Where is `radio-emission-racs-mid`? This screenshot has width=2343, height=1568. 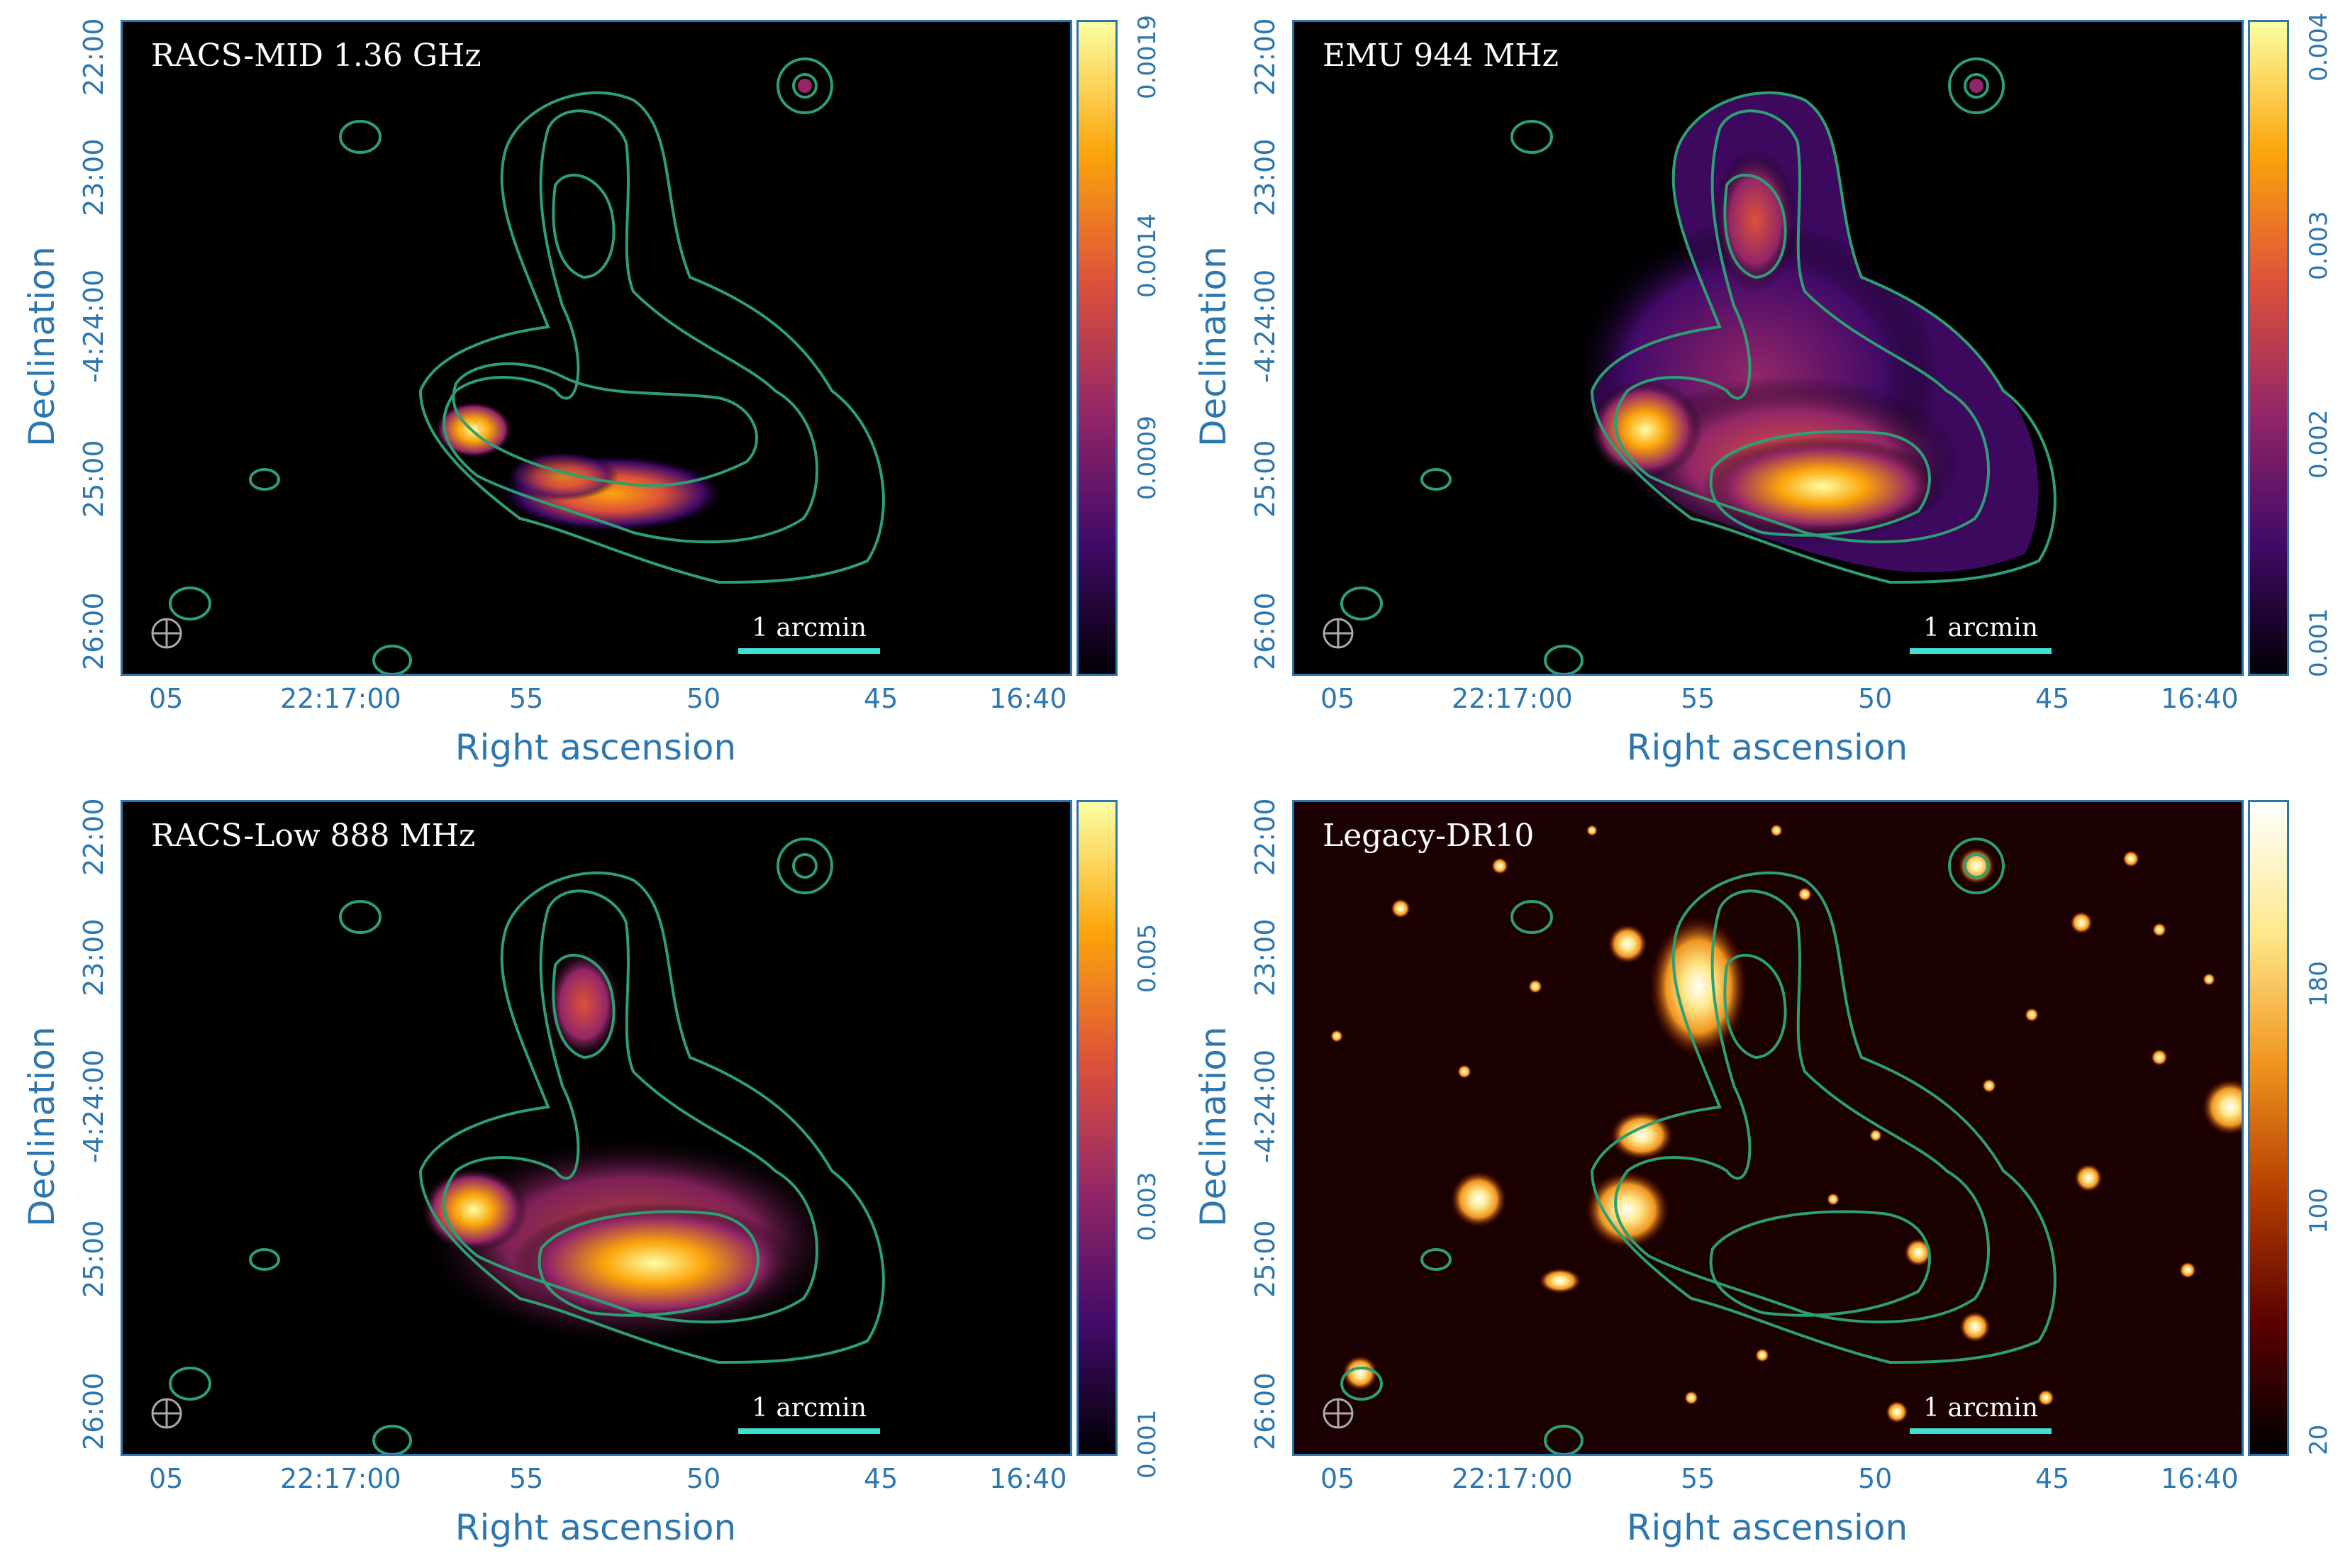 radio-emission-racs-mid is located at coordinates (527, 365).